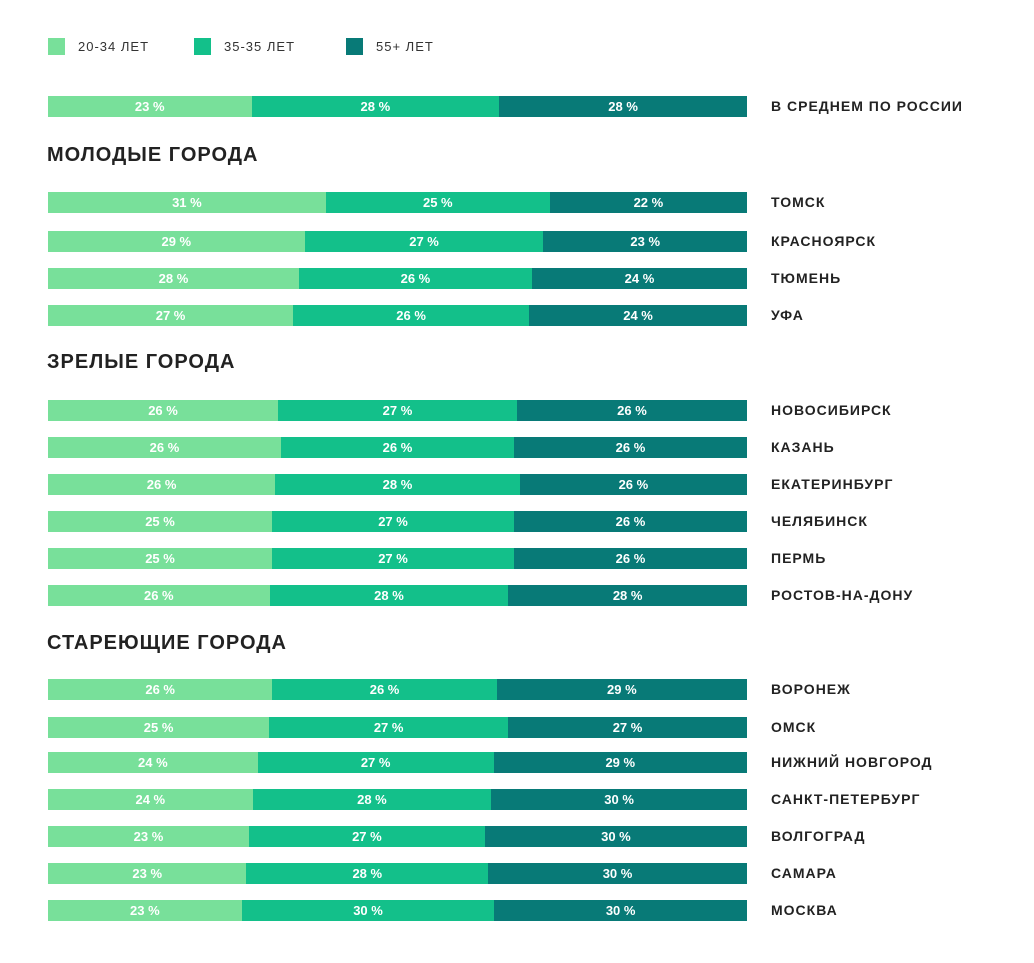 The height and width of the screenshot is (963, 1034). I want to click on row-label: ВОРОНЕЖ, so click(811, 689).